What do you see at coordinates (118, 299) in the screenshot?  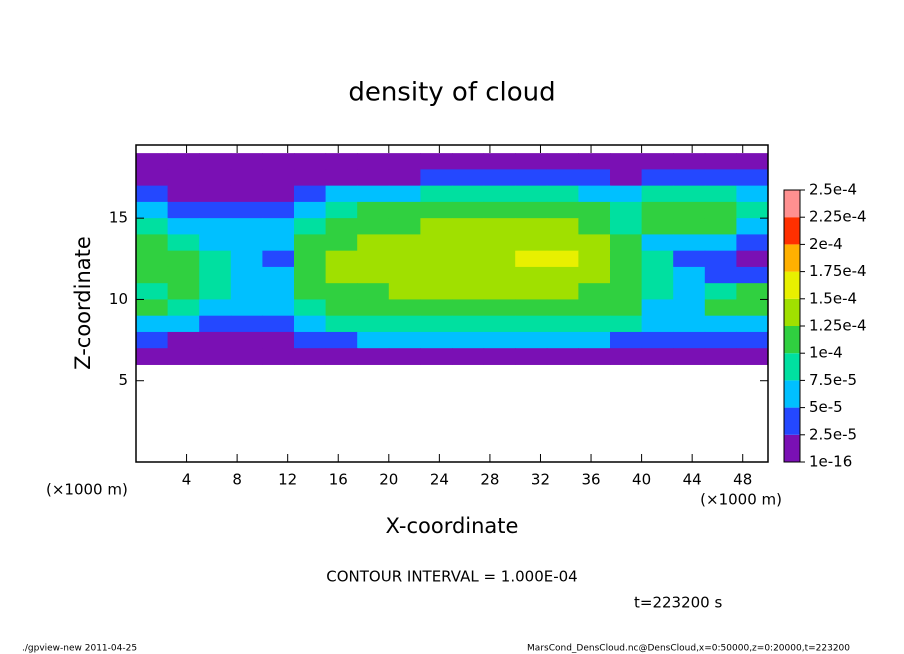 I see `y-tick-label: 10` at bounding box center [118, 299].